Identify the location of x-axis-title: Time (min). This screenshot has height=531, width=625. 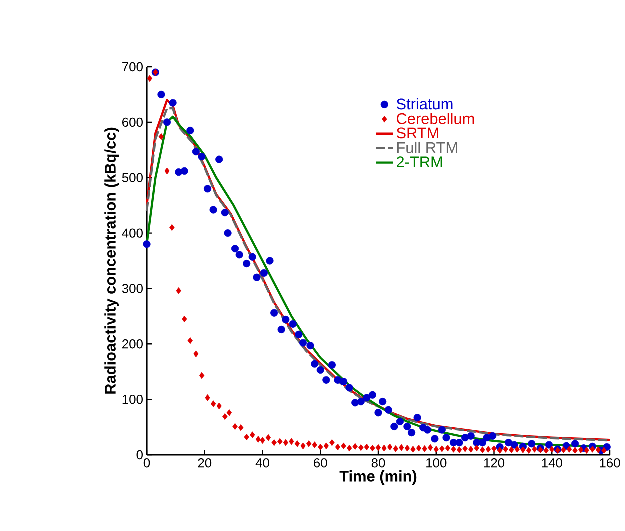
(378, 477).